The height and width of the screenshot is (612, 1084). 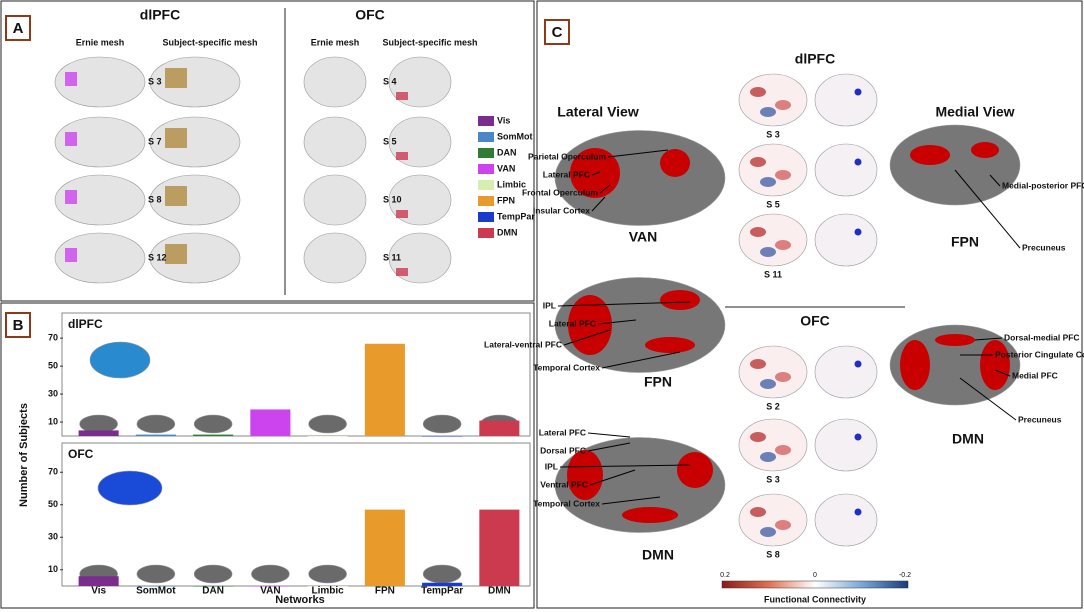 What do you see at coordinates (974, 112) in the screenshot?
I see `view-title: Medial View` at bounding box center [974, 112].